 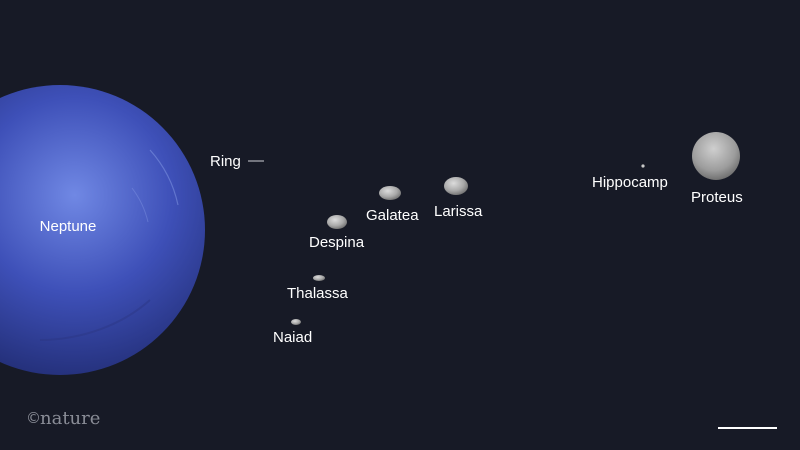 I want to click on proteus-label: Proteus, so click(x=717, y=197).